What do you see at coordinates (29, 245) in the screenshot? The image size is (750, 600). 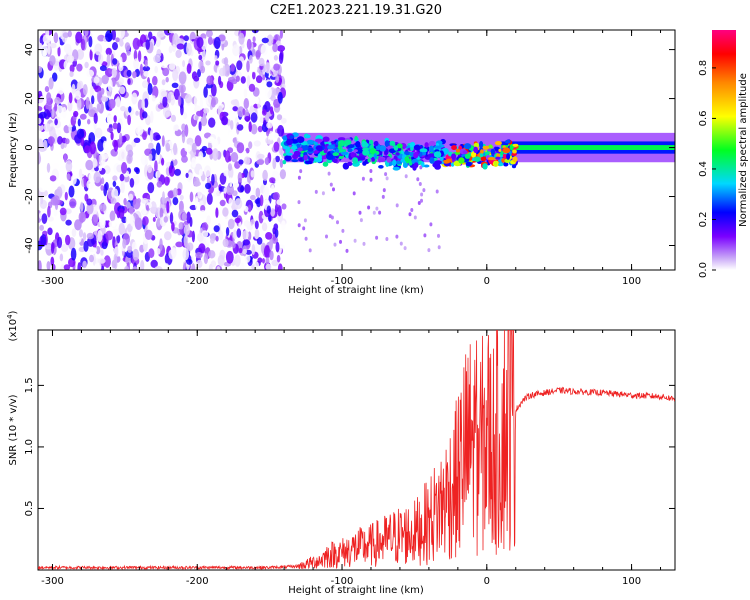 I see `y-tick-label: -40` at bounding box center [29, 245].